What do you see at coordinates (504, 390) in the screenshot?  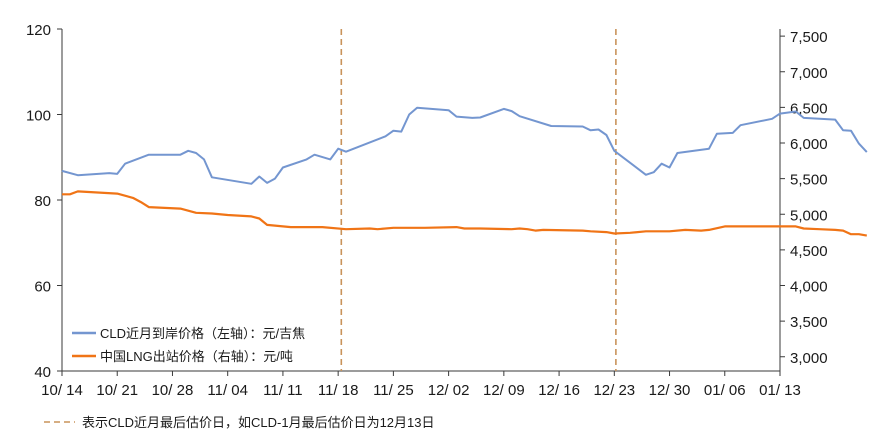 I see `x-tick-label: 12/ 09` at bounding box center [504, 390].